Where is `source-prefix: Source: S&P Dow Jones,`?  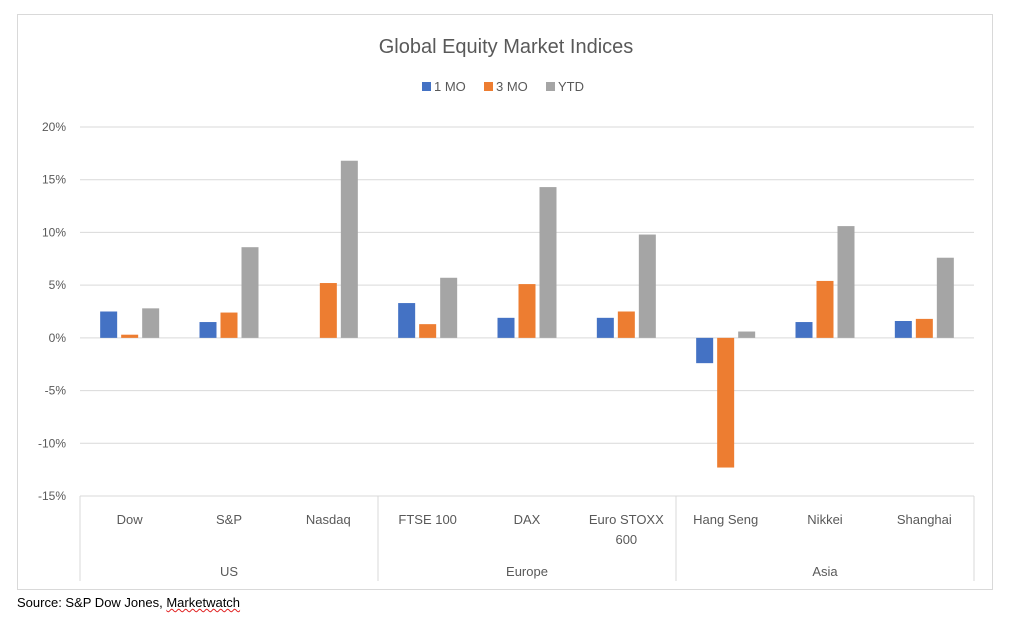 source-prefix: Source: S&P Dow Jones, is located at coordinates (92, 602).